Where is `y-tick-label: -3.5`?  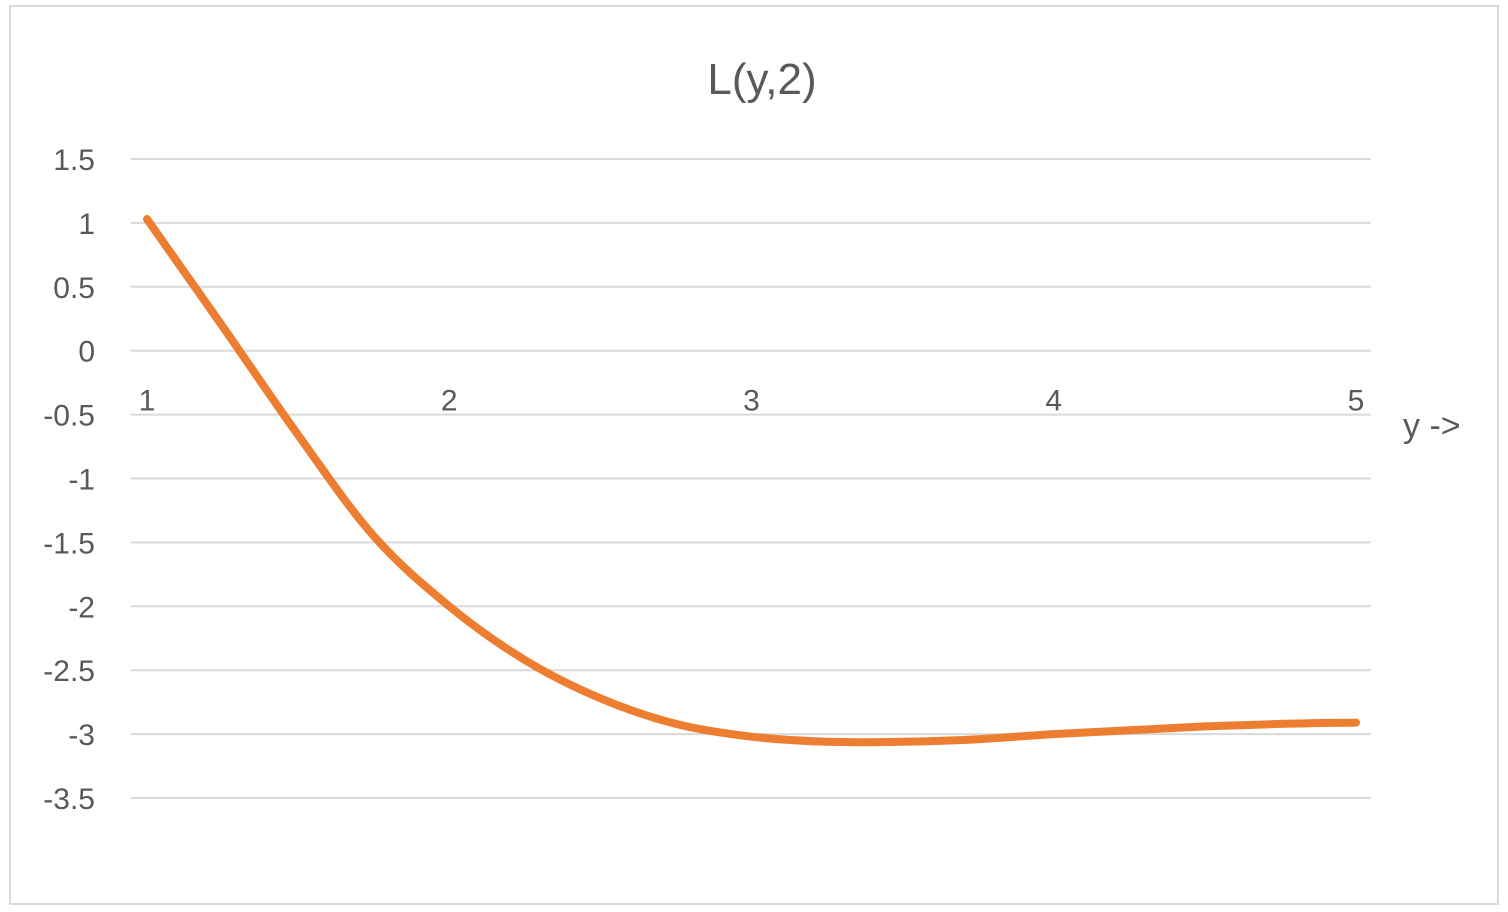
y-tick-label: -3.5 is located at coordinates (69, 799).